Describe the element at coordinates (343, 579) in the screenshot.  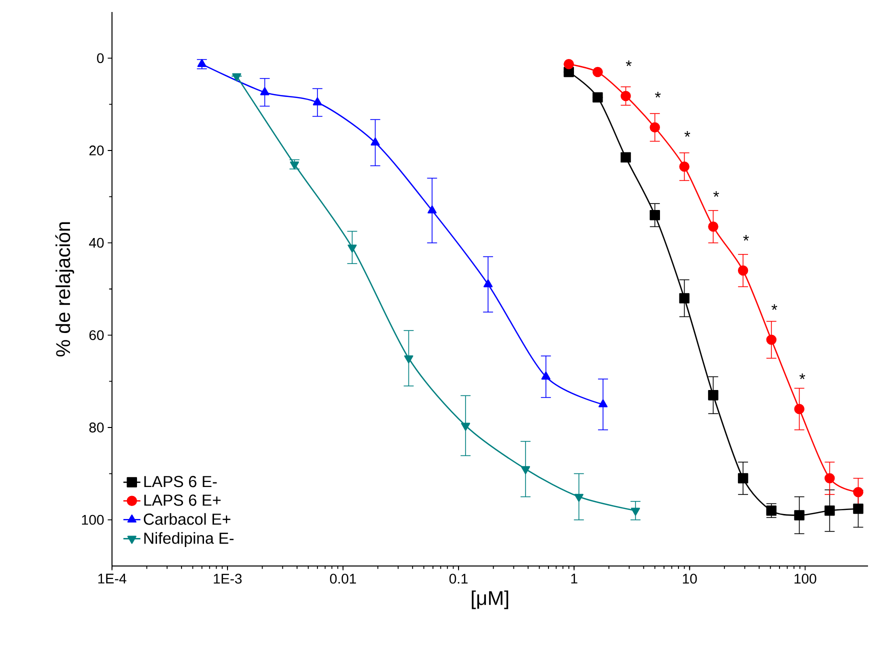
I see `x-tick-label: 0.01` at that location.